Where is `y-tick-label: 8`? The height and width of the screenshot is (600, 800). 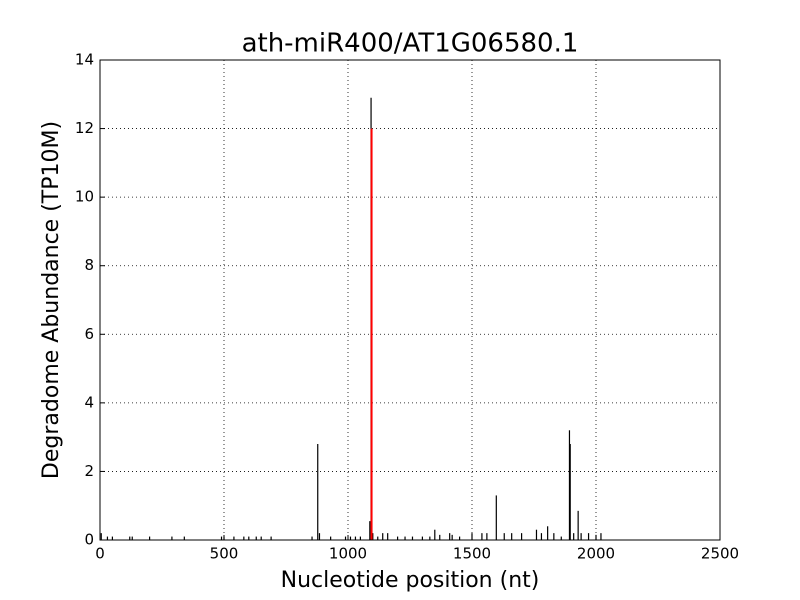 y-tick-label: 8 is located at coordinates (89, 265).